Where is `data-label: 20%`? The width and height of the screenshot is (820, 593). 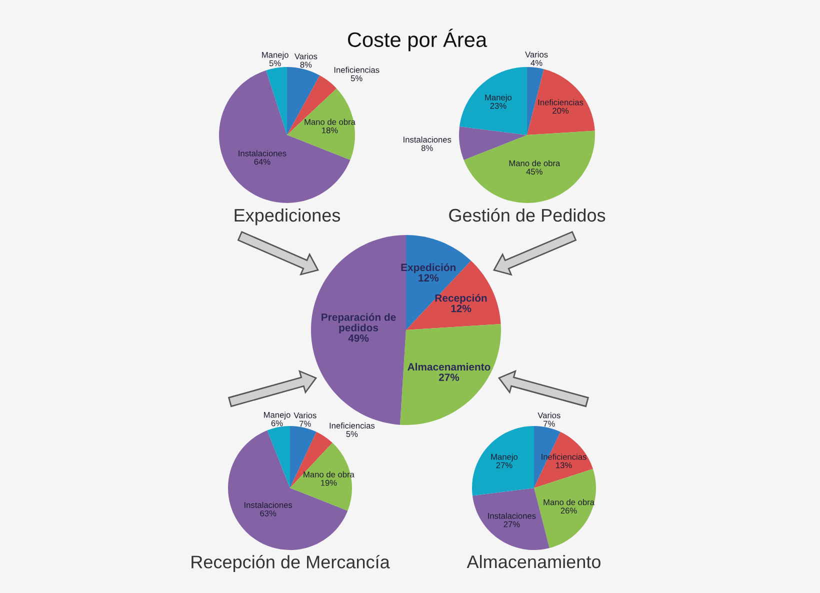
data-label: 20% is located at coordinates (560, 111).